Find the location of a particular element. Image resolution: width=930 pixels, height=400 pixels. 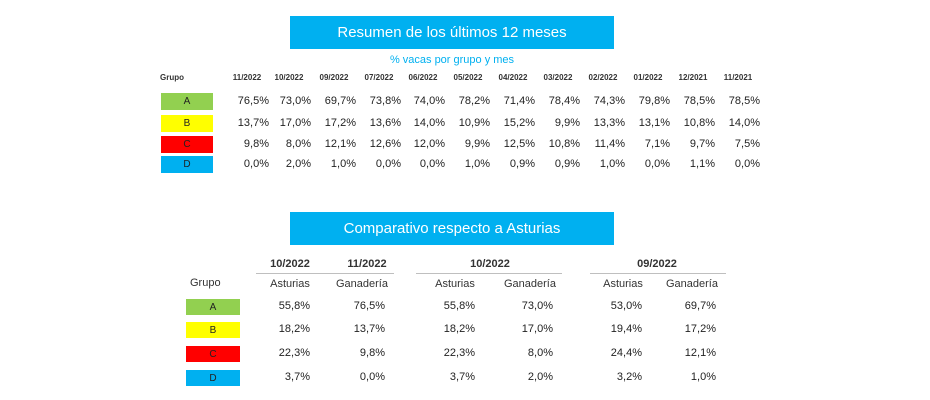

summary-cell: 13,6% is located at coordinates (385, 123).